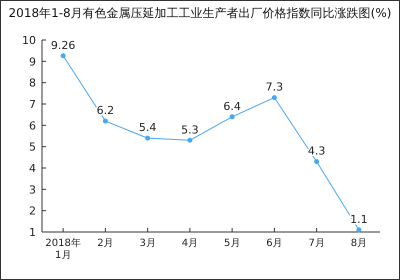 The width and height of the screenshot is (400, 280). What do you see at coordinates (232, 106) in the screenshot?
I see `data-label: 6.4` at bounding box center [232, 106].